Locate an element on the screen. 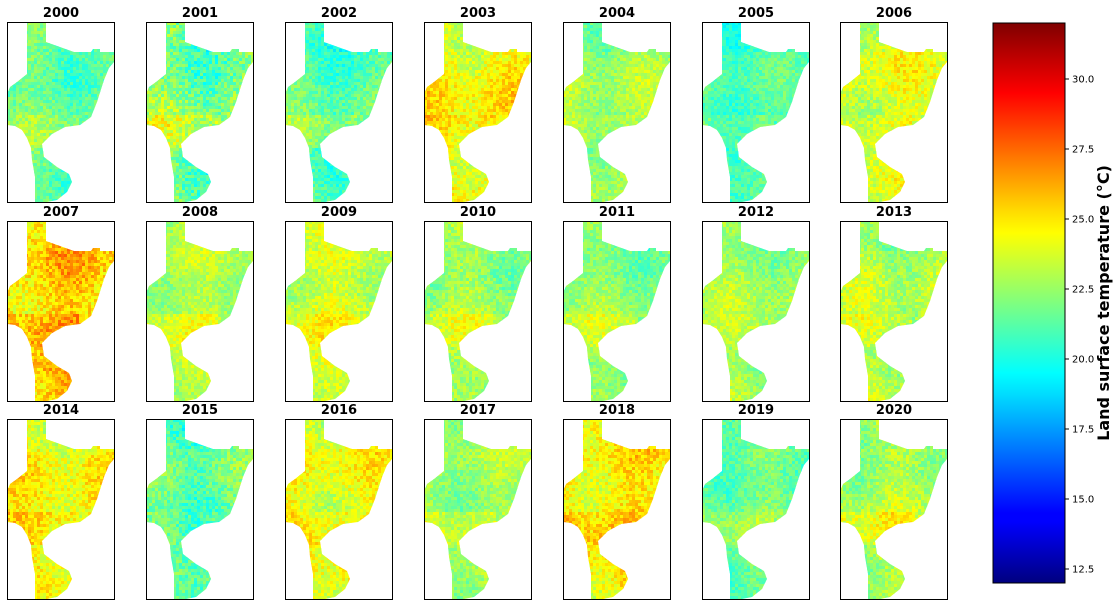 This screenshot has width=1120, height=606. panel-year-title: 2009 is located at coordinates (339, 212).